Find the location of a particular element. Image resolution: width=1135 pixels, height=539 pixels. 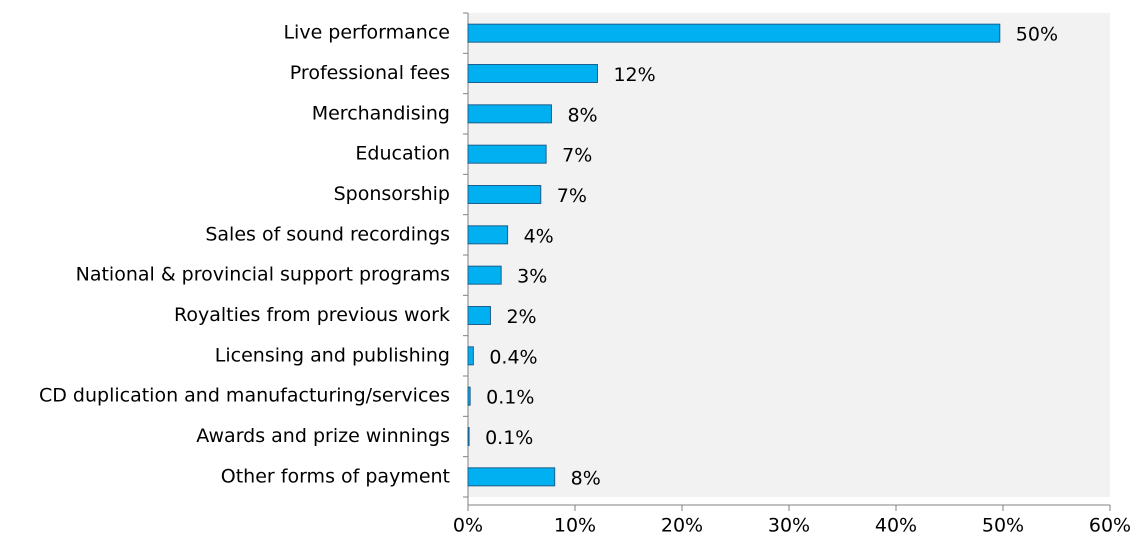

value-label: 2% is located at coordinates (521, 317).